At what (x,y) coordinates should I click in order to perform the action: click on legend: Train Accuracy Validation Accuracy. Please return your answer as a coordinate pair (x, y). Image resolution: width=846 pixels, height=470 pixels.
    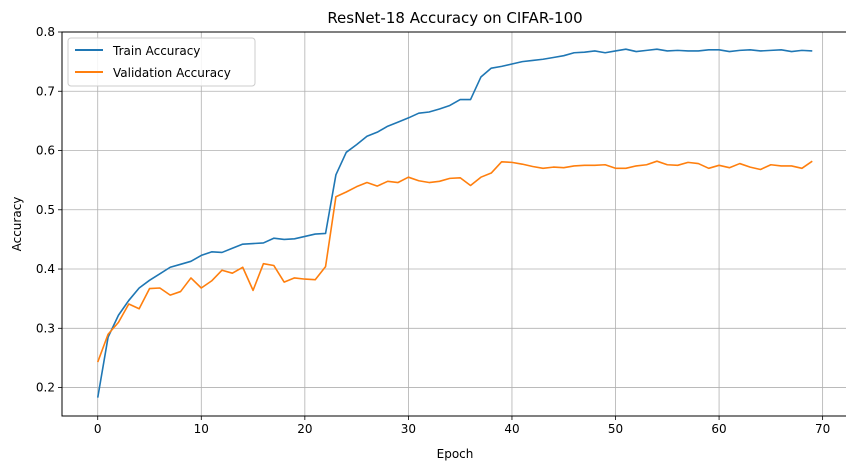
    Looking at the image, I should click on (161, 62).